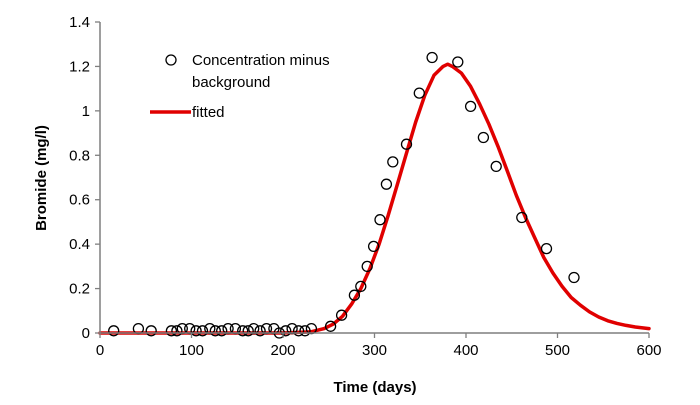  Describe the element at coordinates (557, 350) in the screenshot. I see `x-tick-label: 500` at that location.